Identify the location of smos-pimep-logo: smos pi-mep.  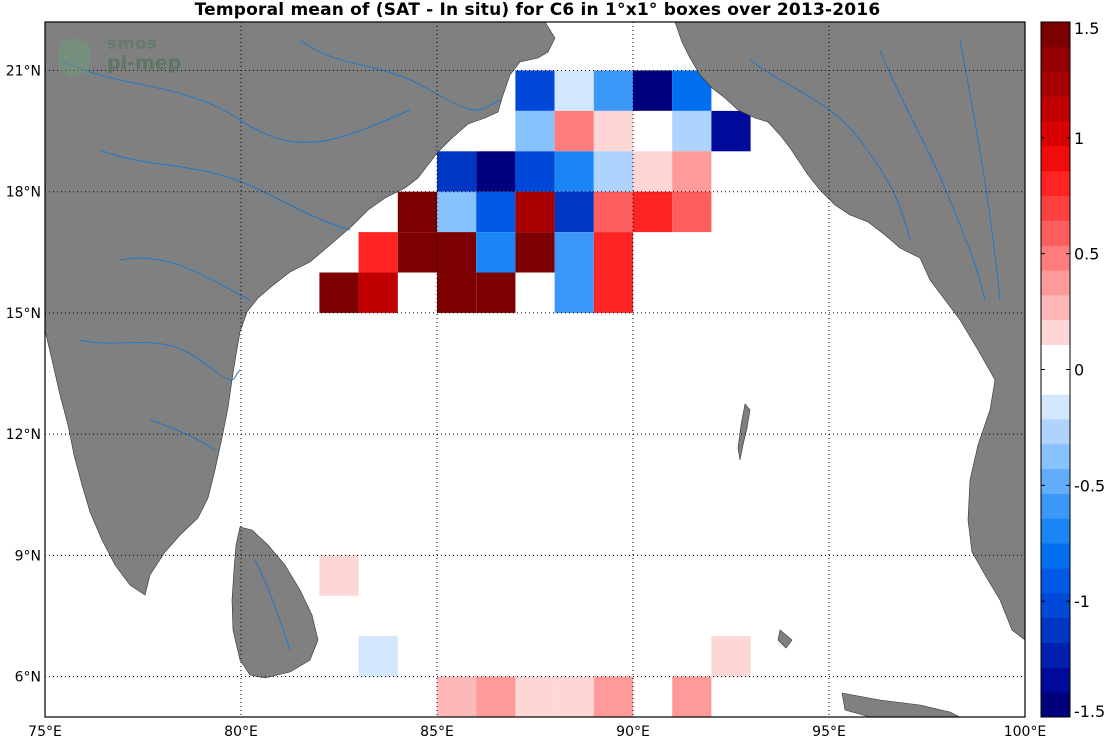
(130, 60).